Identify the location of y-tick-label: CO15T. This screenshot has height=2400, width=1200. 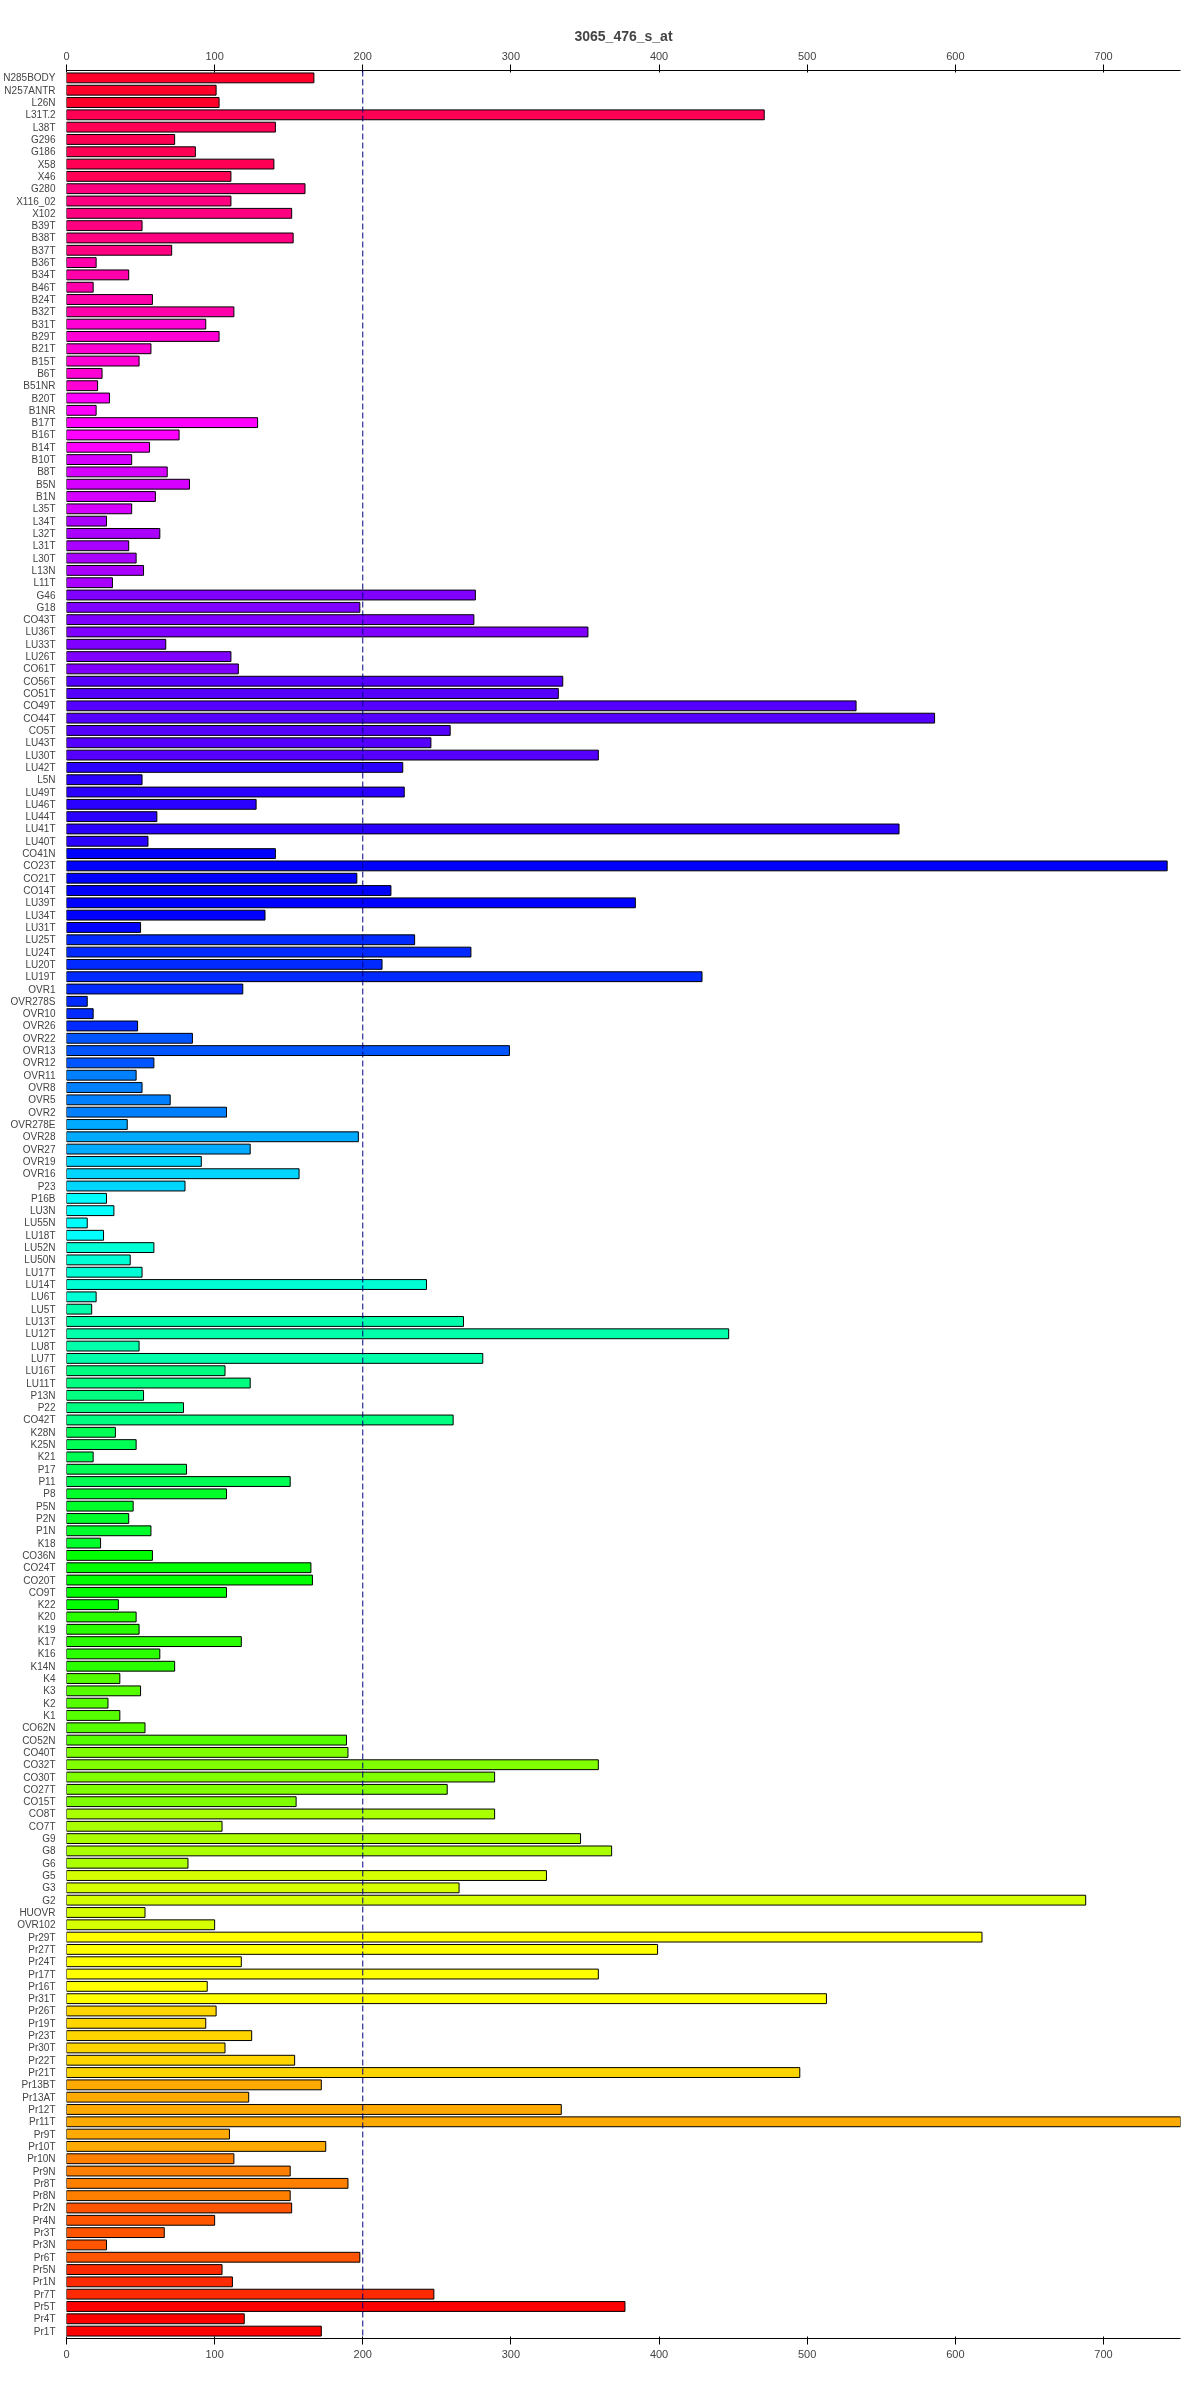
(39, 1802).